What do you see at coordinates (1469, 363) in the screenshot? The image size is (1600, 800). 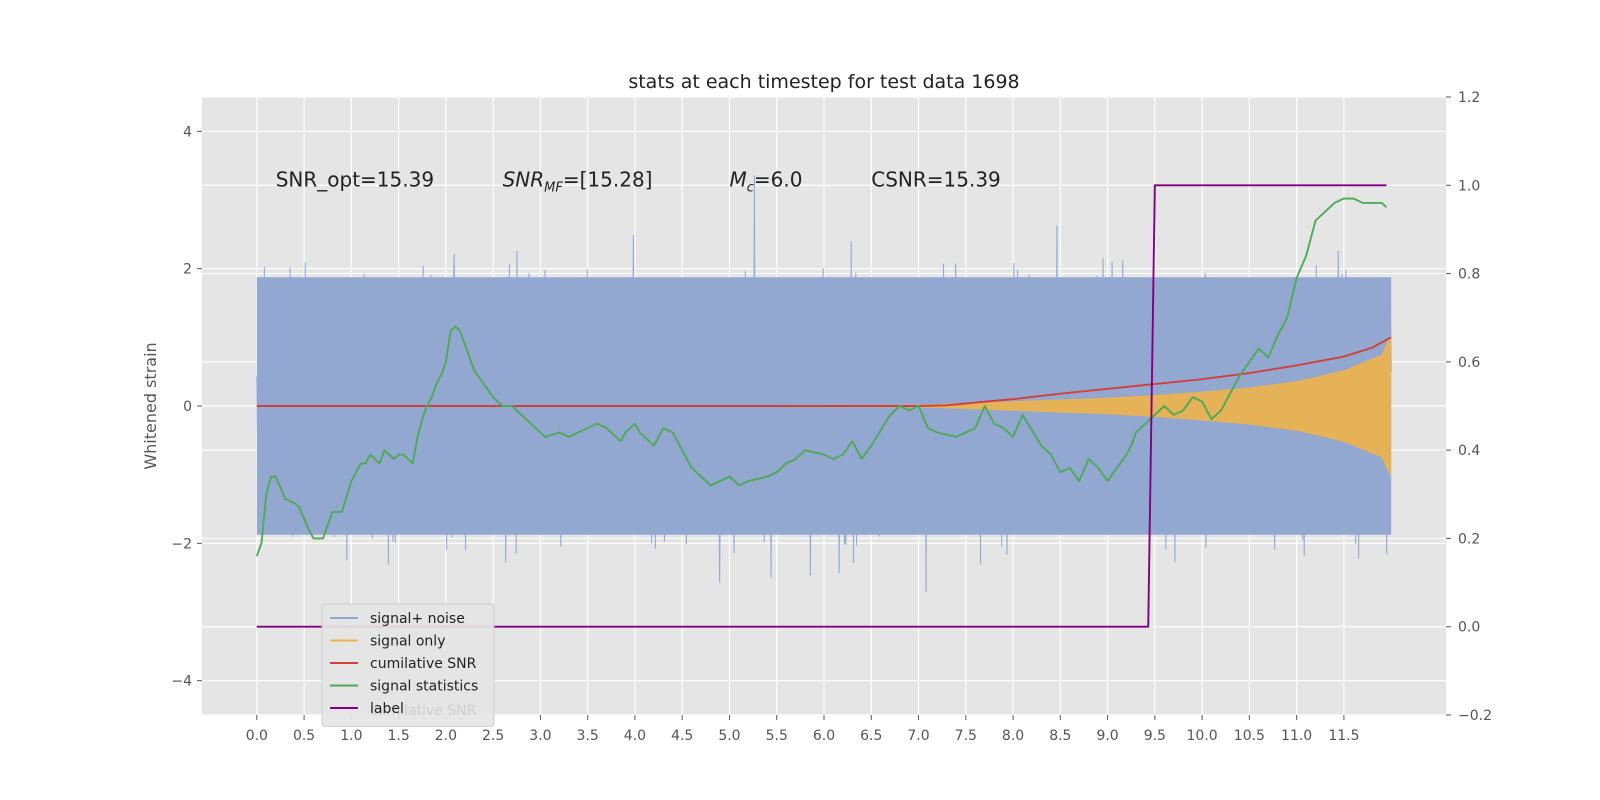 I see `y-tick-label-right: 0.6` at bounding box center [1469, 363].